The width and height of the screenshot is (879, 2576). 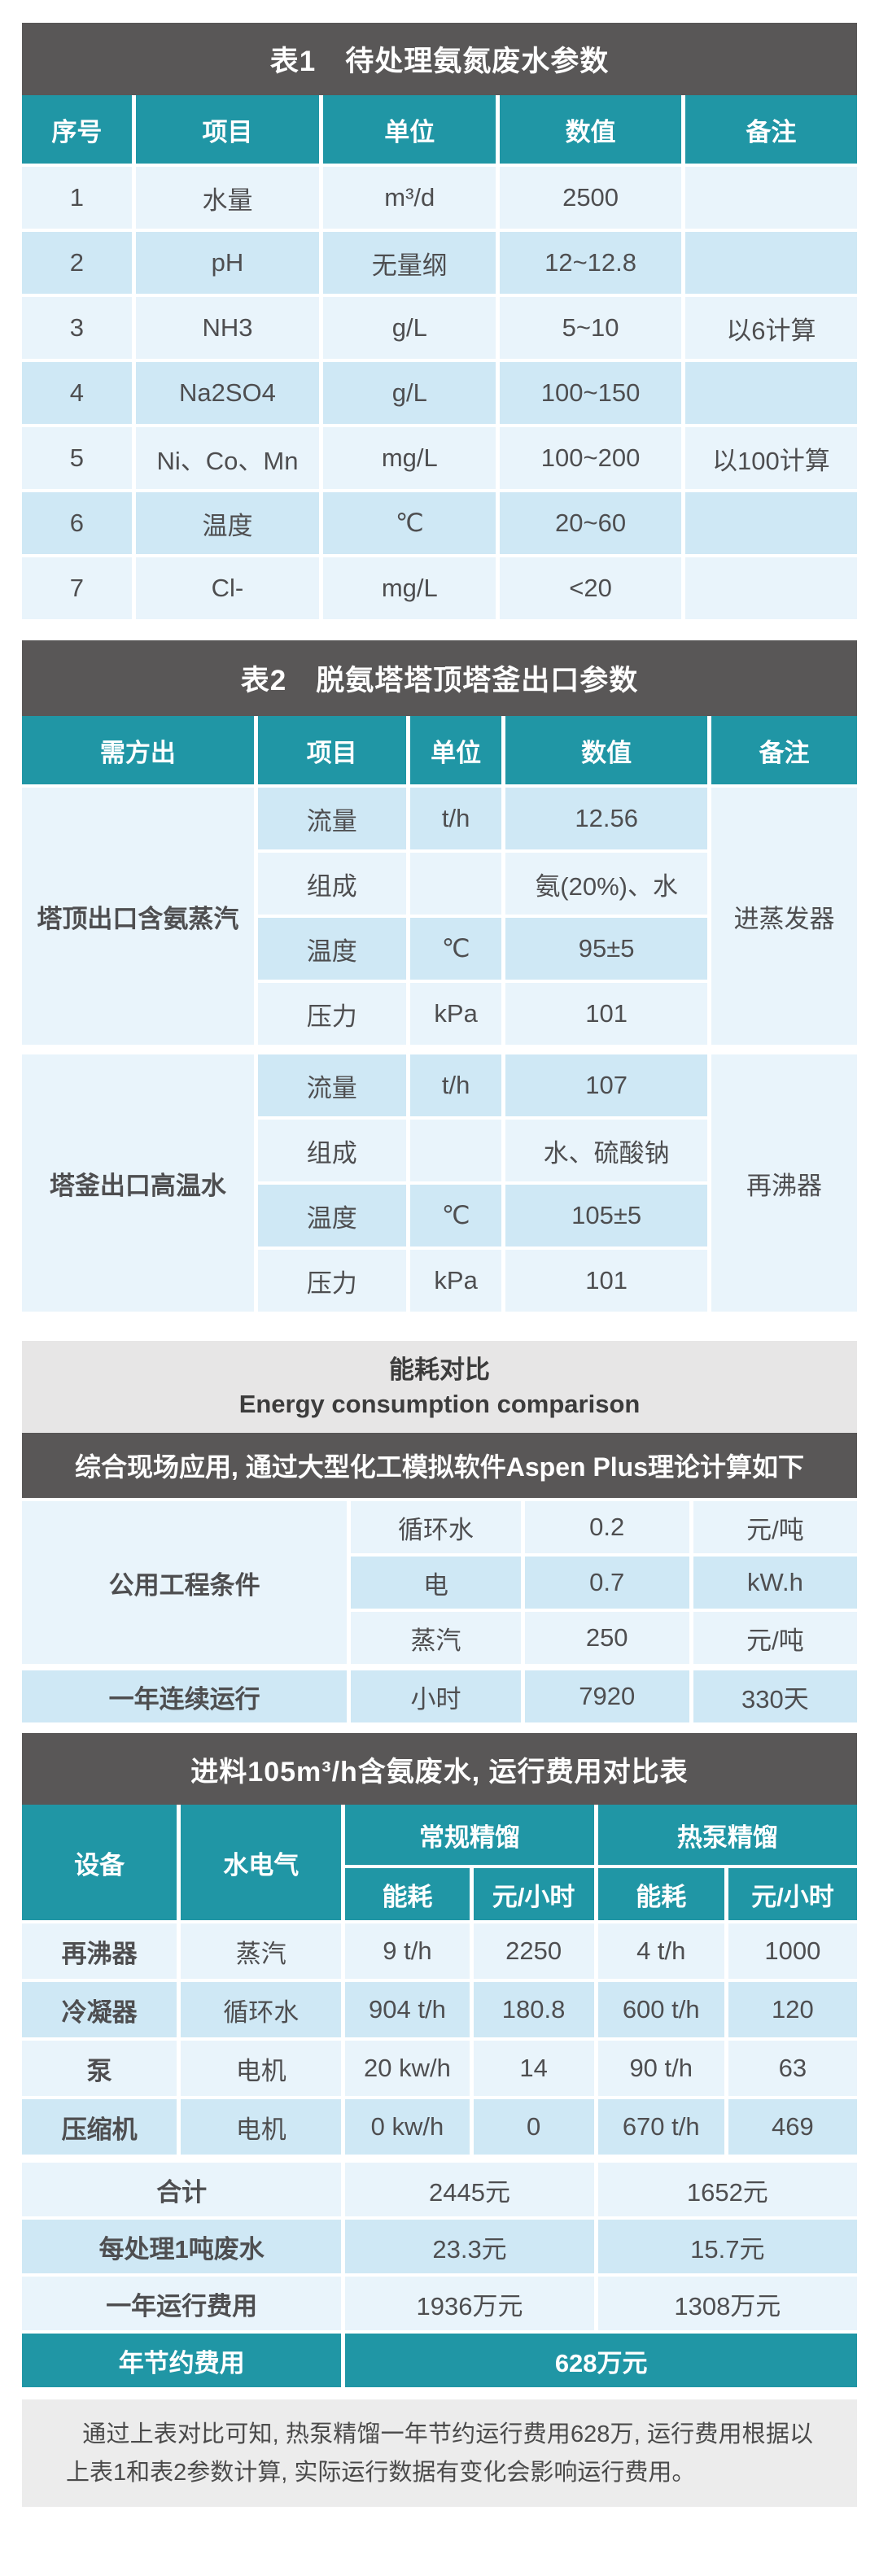 What do you see at coordinates (138, 1183) in the screenshot?
I see `group-label: 塔釜出口高温水` at bounding box center [138, 1183].